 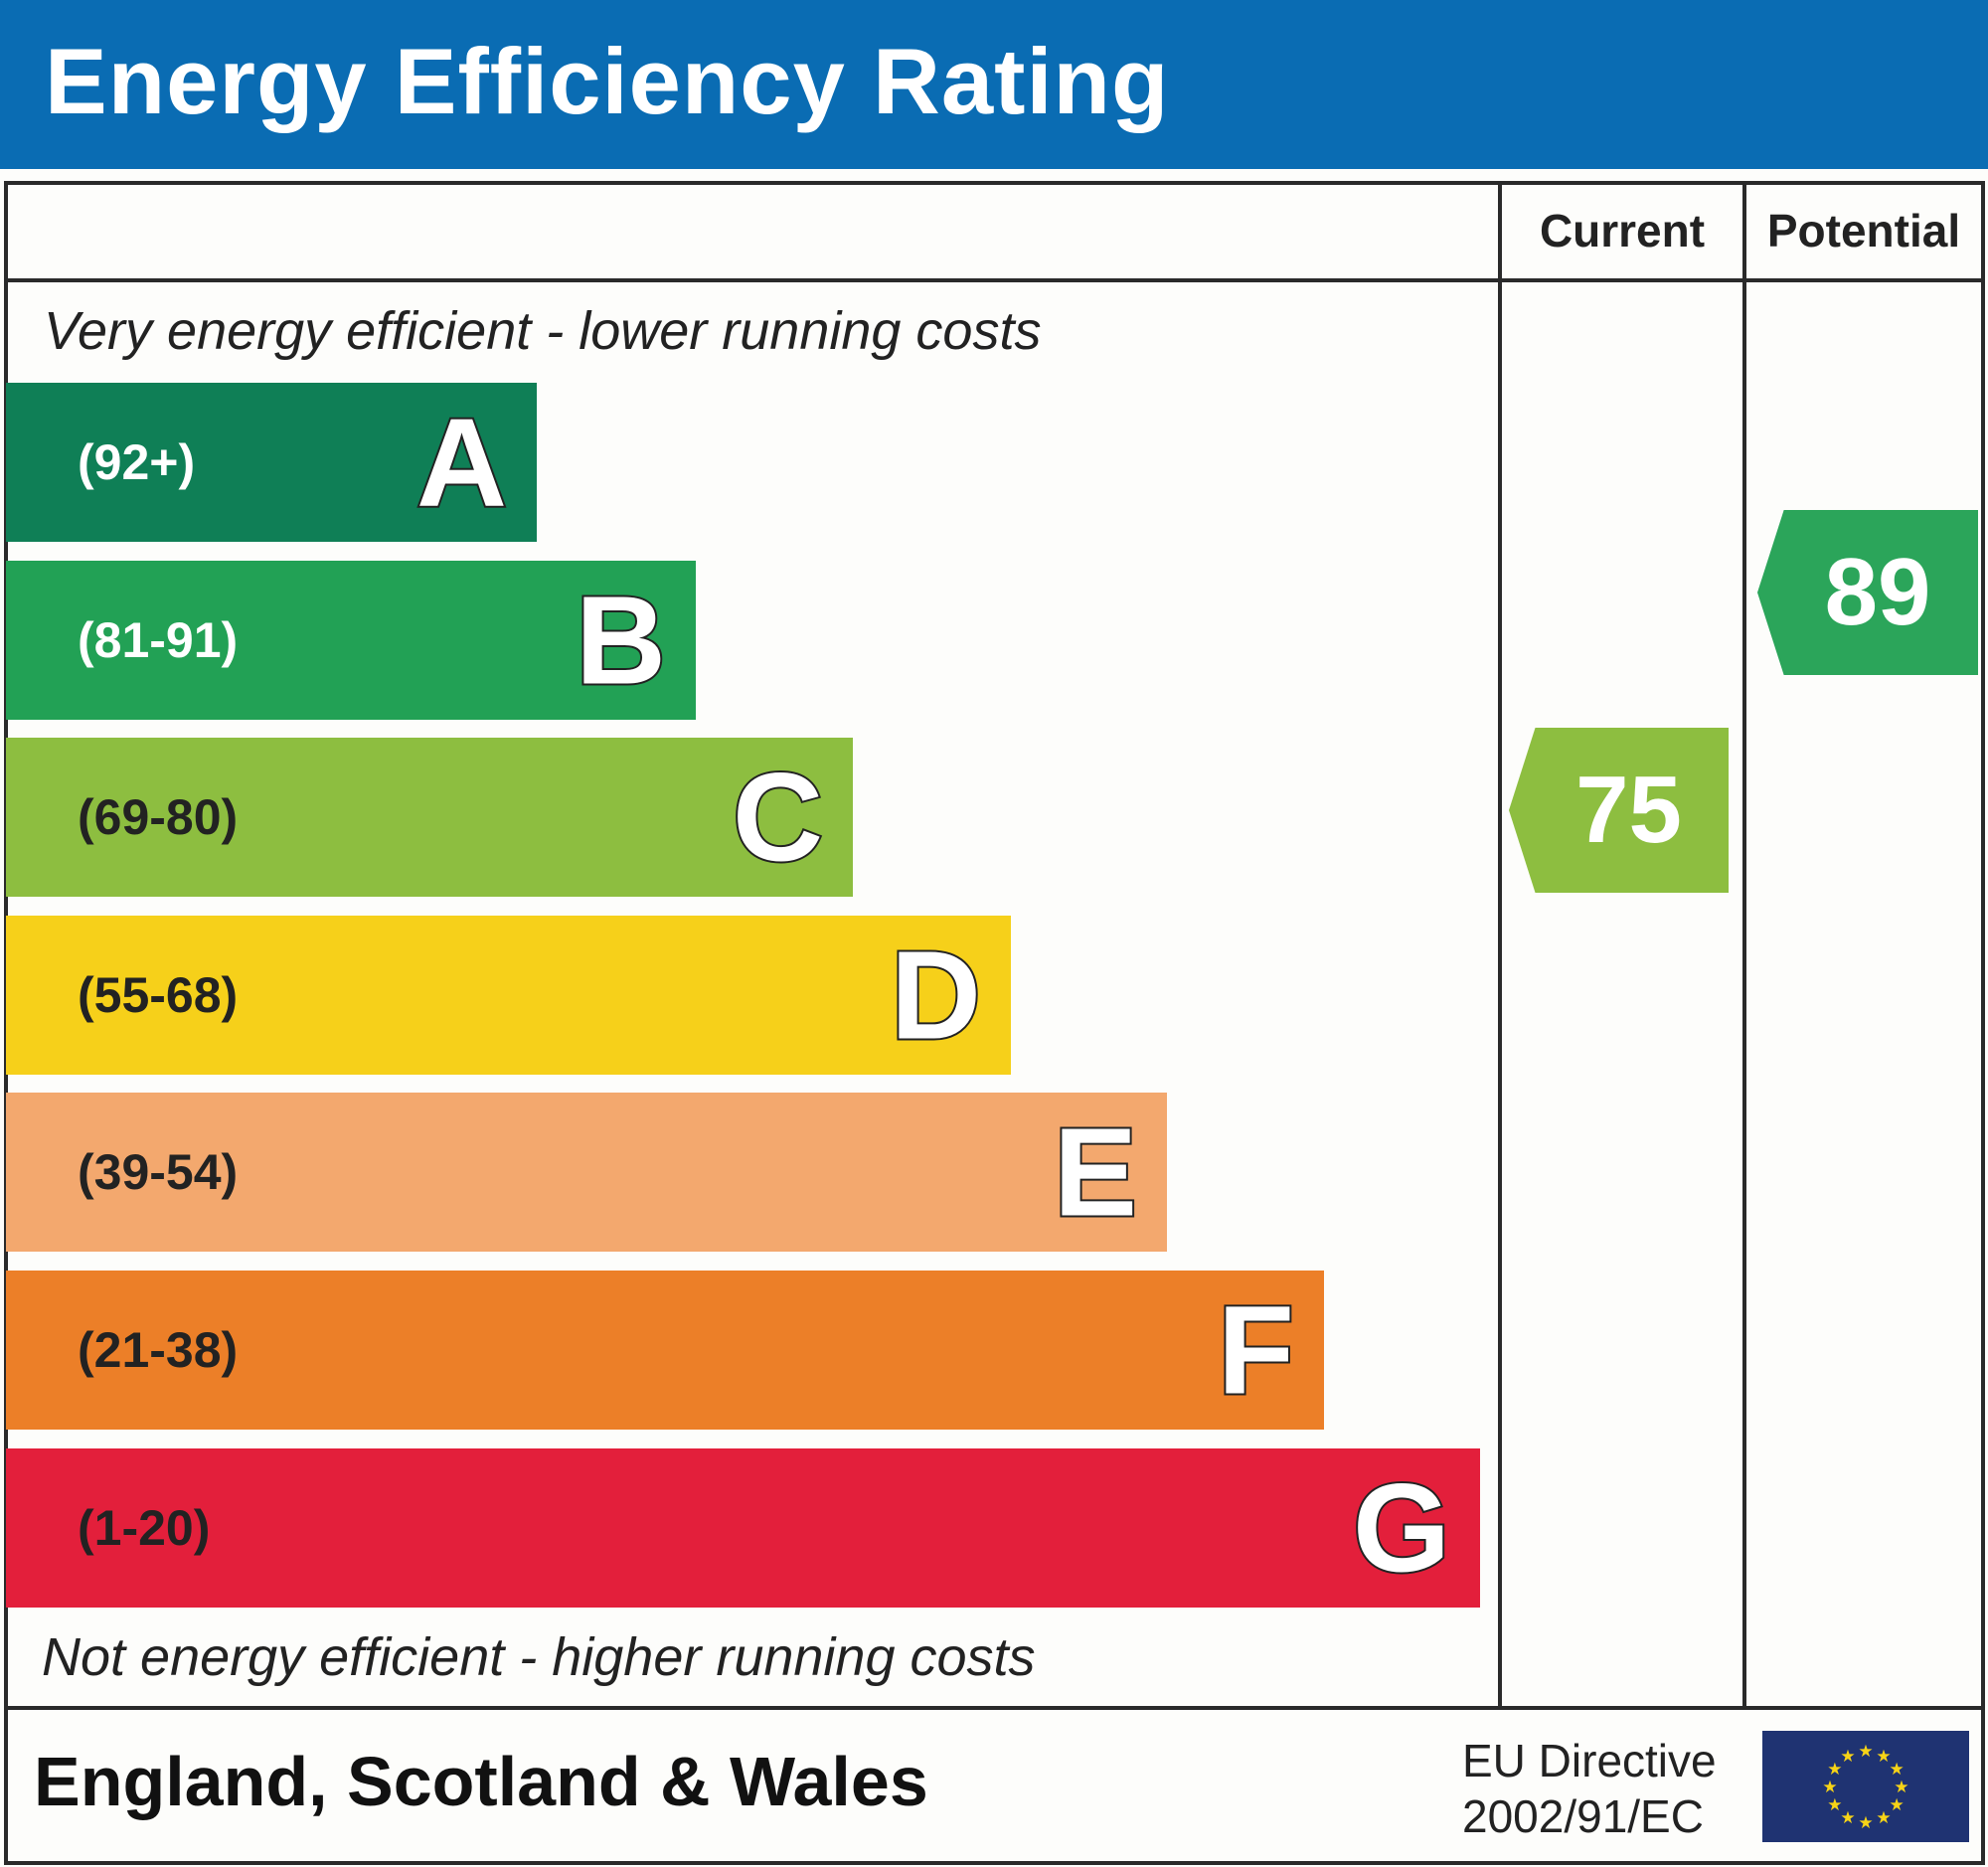 I want to click on current-column-header: Current, so click(x=1622, y=230).